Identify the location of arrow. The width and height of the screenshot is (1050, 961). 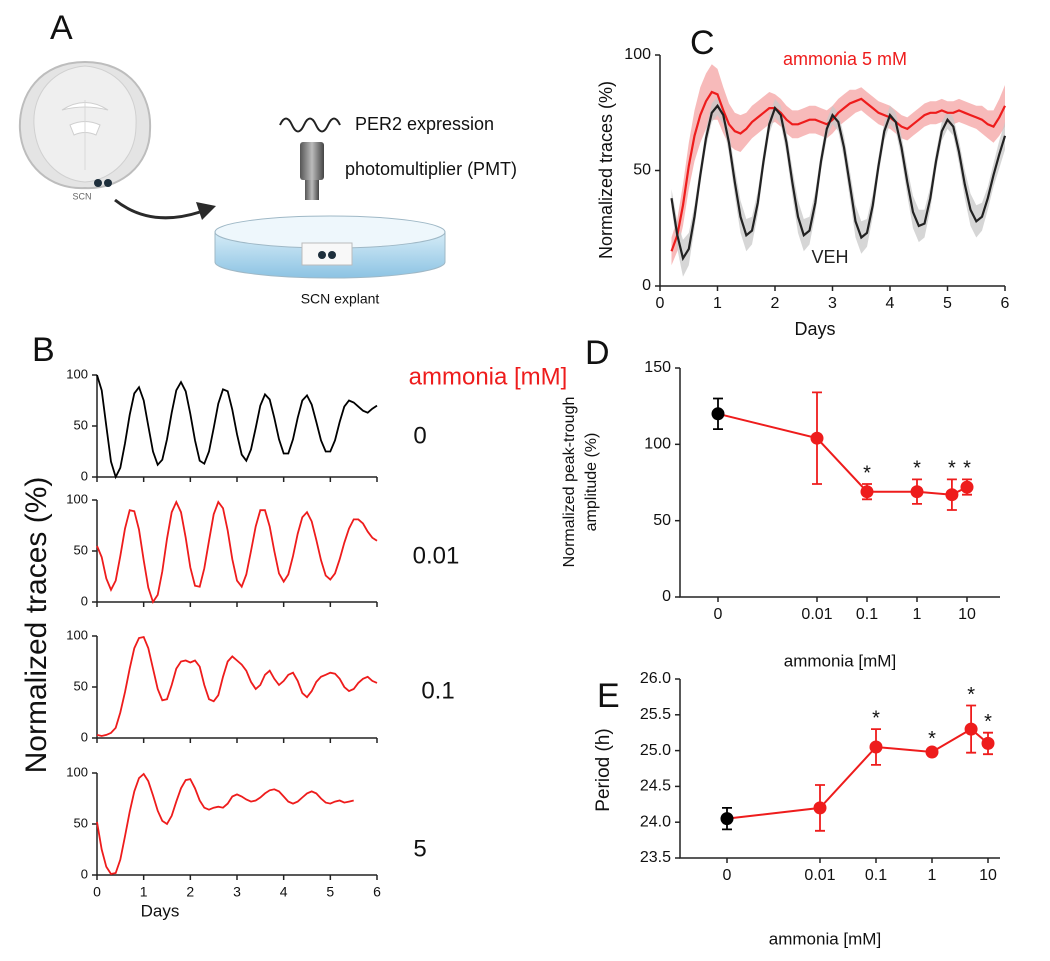
(157, 209).